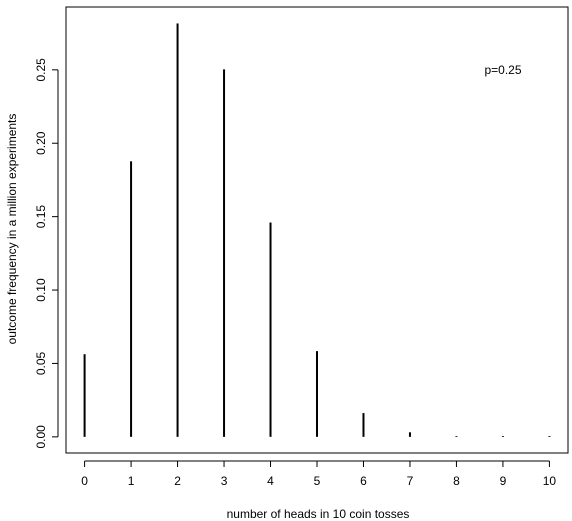 The image size is (572, 521). Describe the element at coordinates (177, 481) in the screenshot. I see `x-tick-label-2: 2` at that location.